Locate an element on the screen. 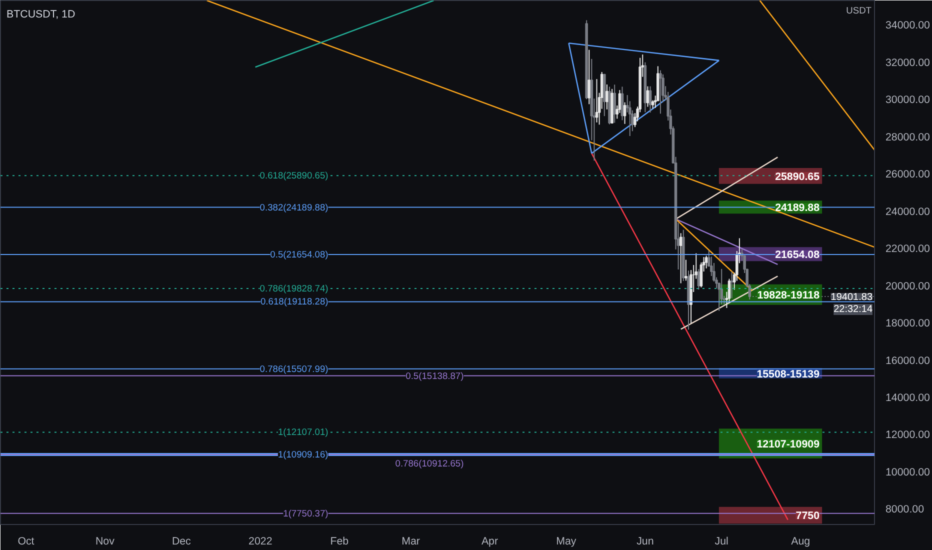  ref-line-label: 1(12107.01) is located at coordinates (303, 432).